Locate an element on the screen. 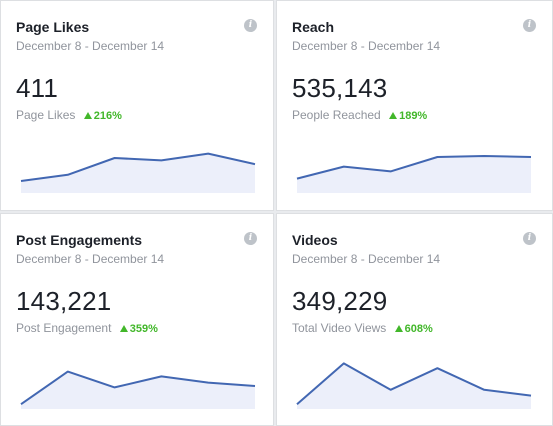 The height and width of the screenshot is (426, 553). change-badge: 608% is located at coordinates (413, 329).